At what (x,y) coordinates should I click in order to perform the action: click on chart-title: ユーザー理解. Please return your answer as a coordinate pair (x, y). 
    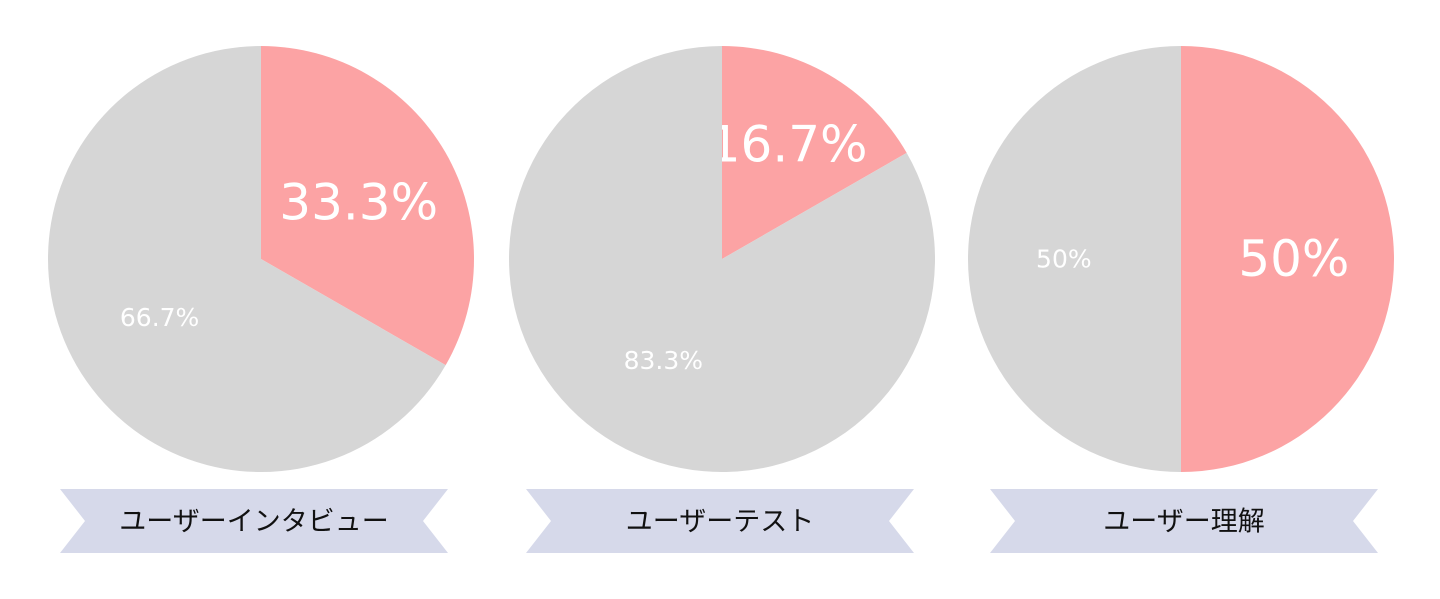
    Looking at the image, I should click on (1183, 522).